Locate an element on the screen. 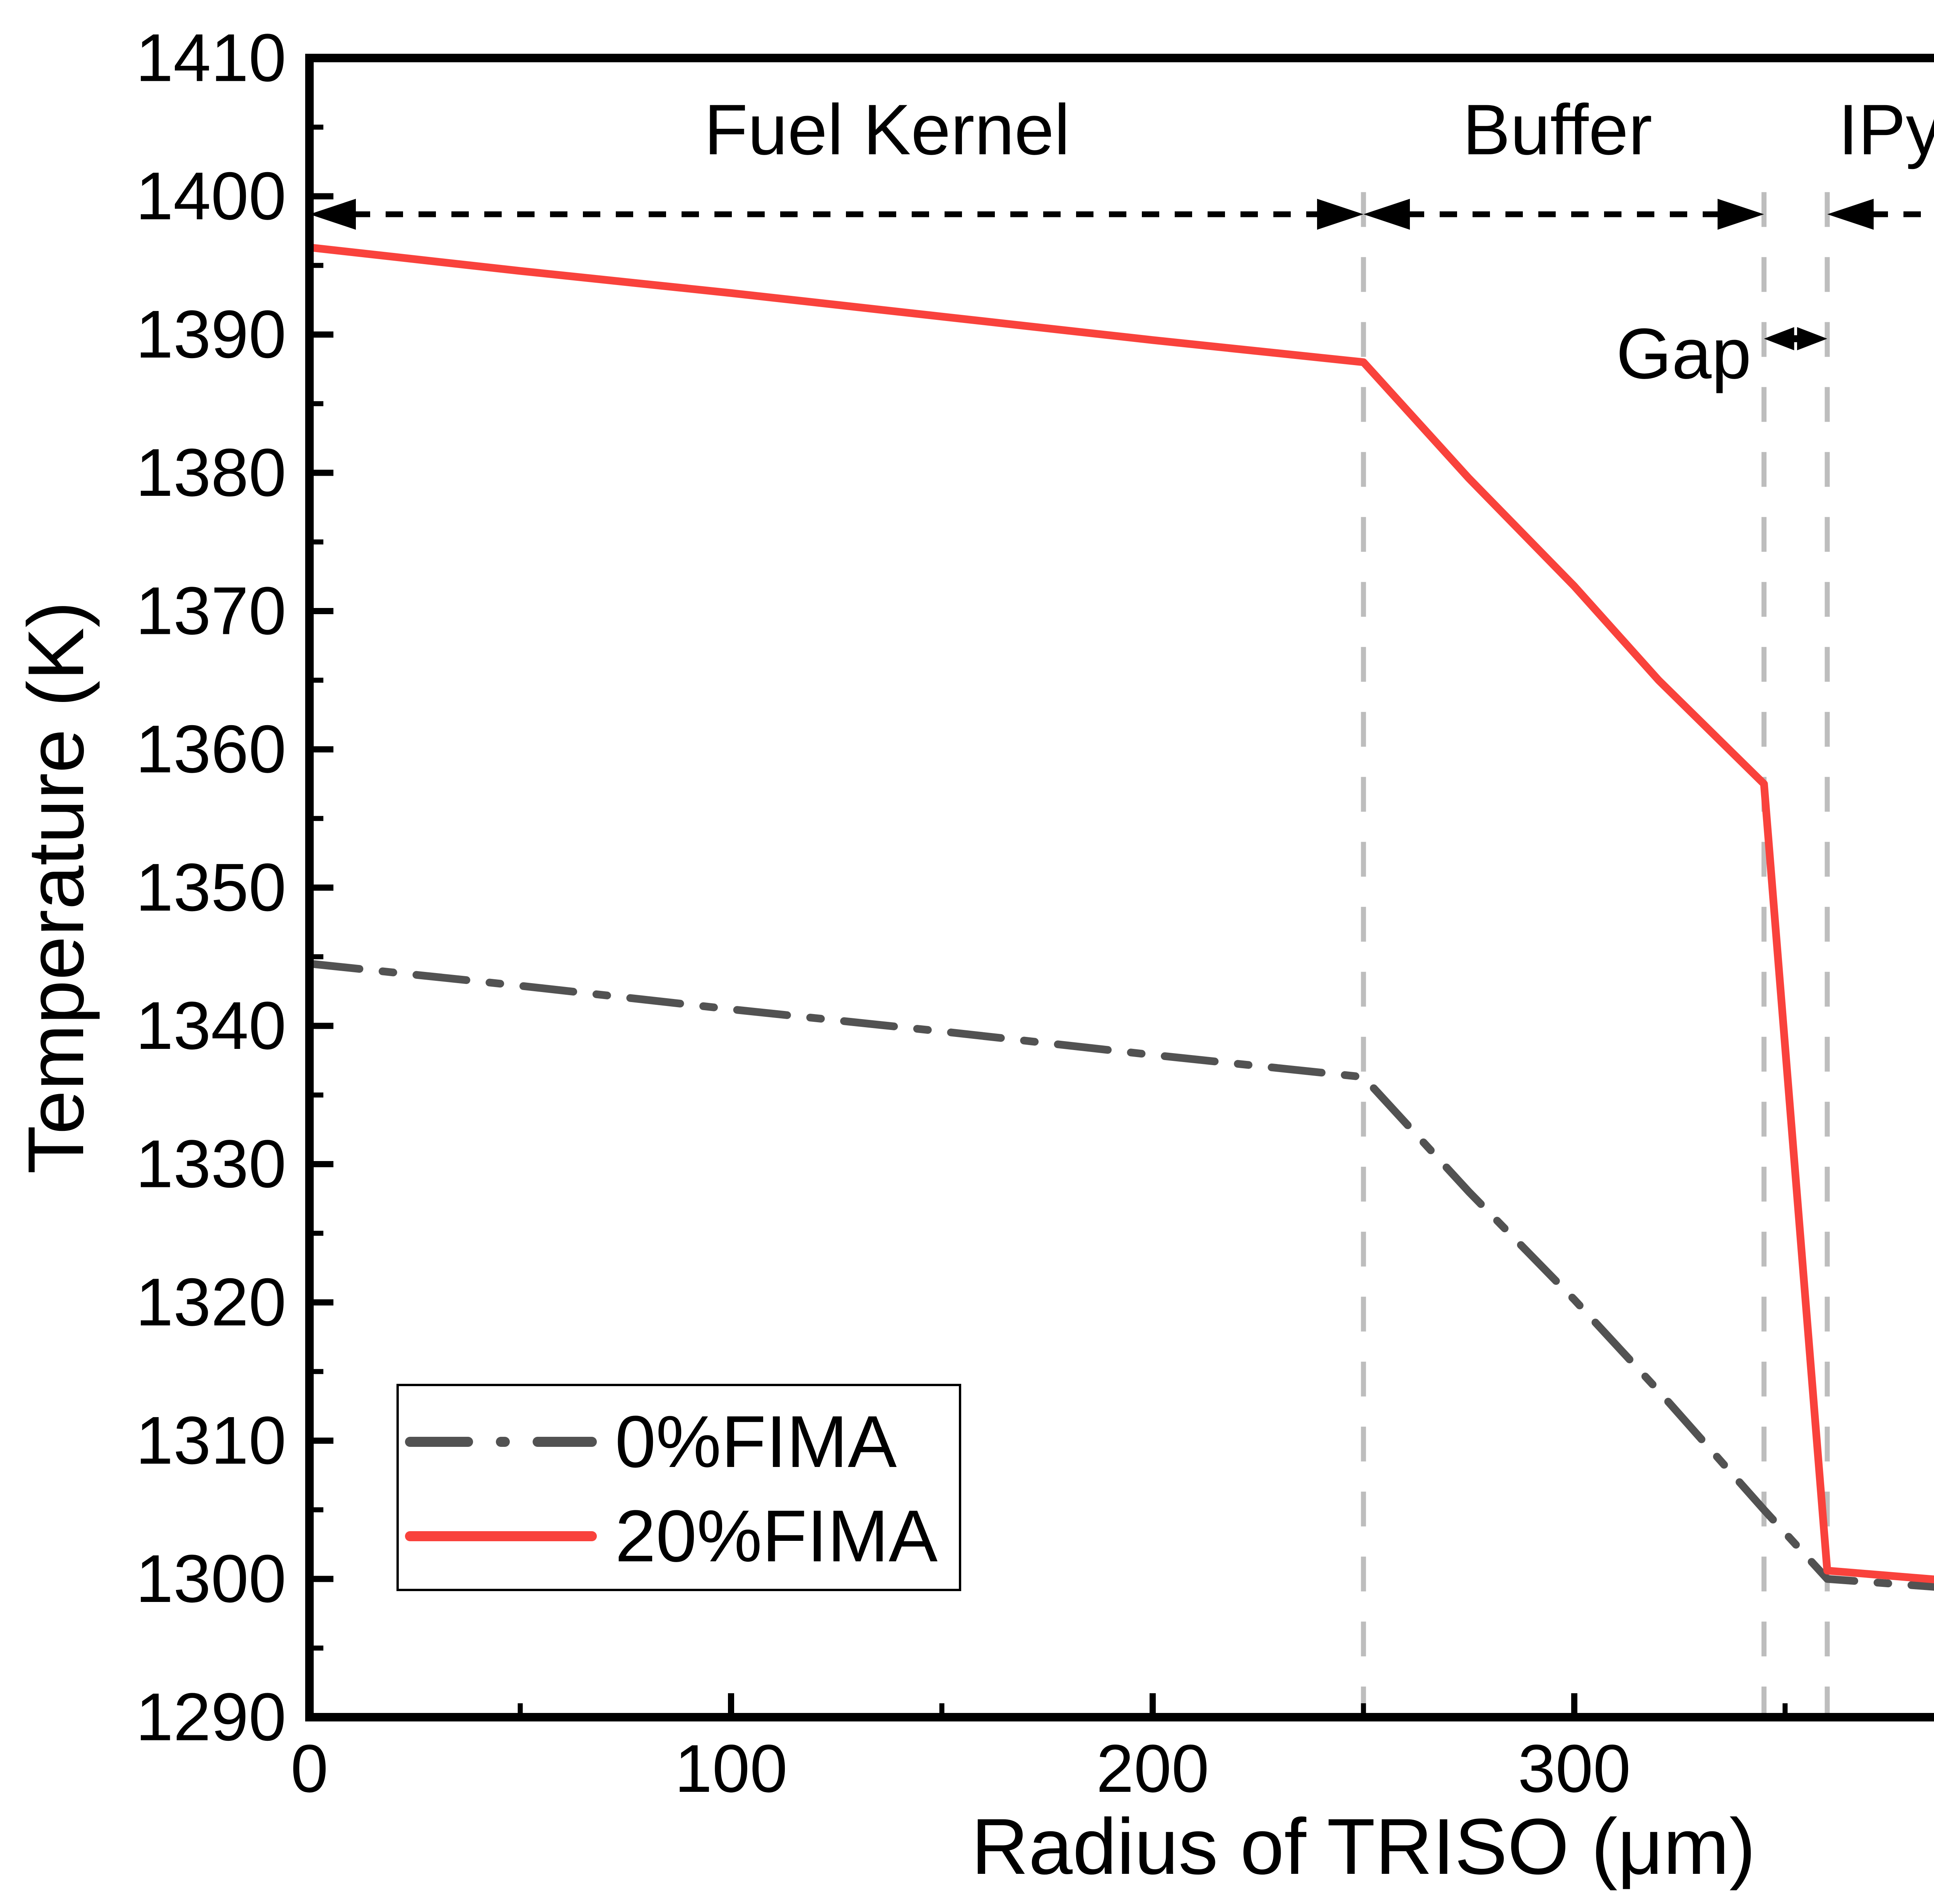  gap-annotation: Gap is located at coordinates (1721, 354).